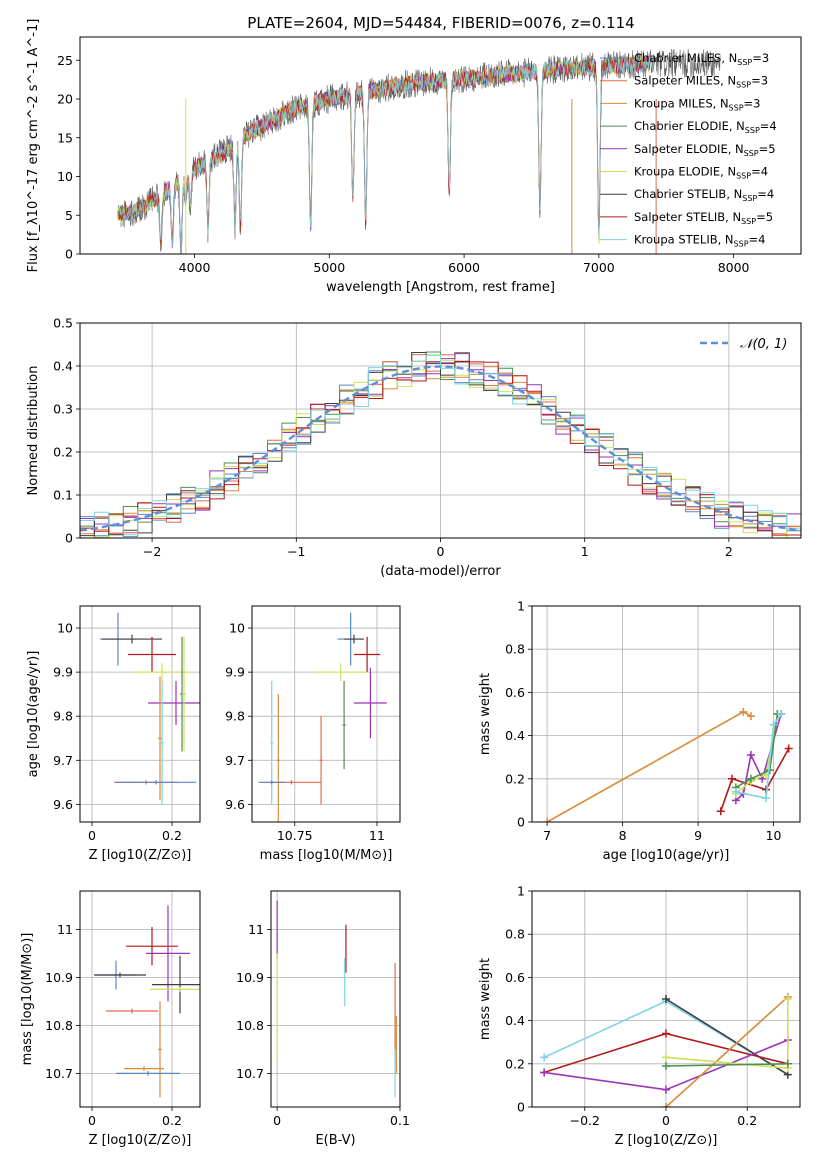 This screenshot has width=819, height=1170. I want to click on residual-histogram-plot-area, so click(440, 444).